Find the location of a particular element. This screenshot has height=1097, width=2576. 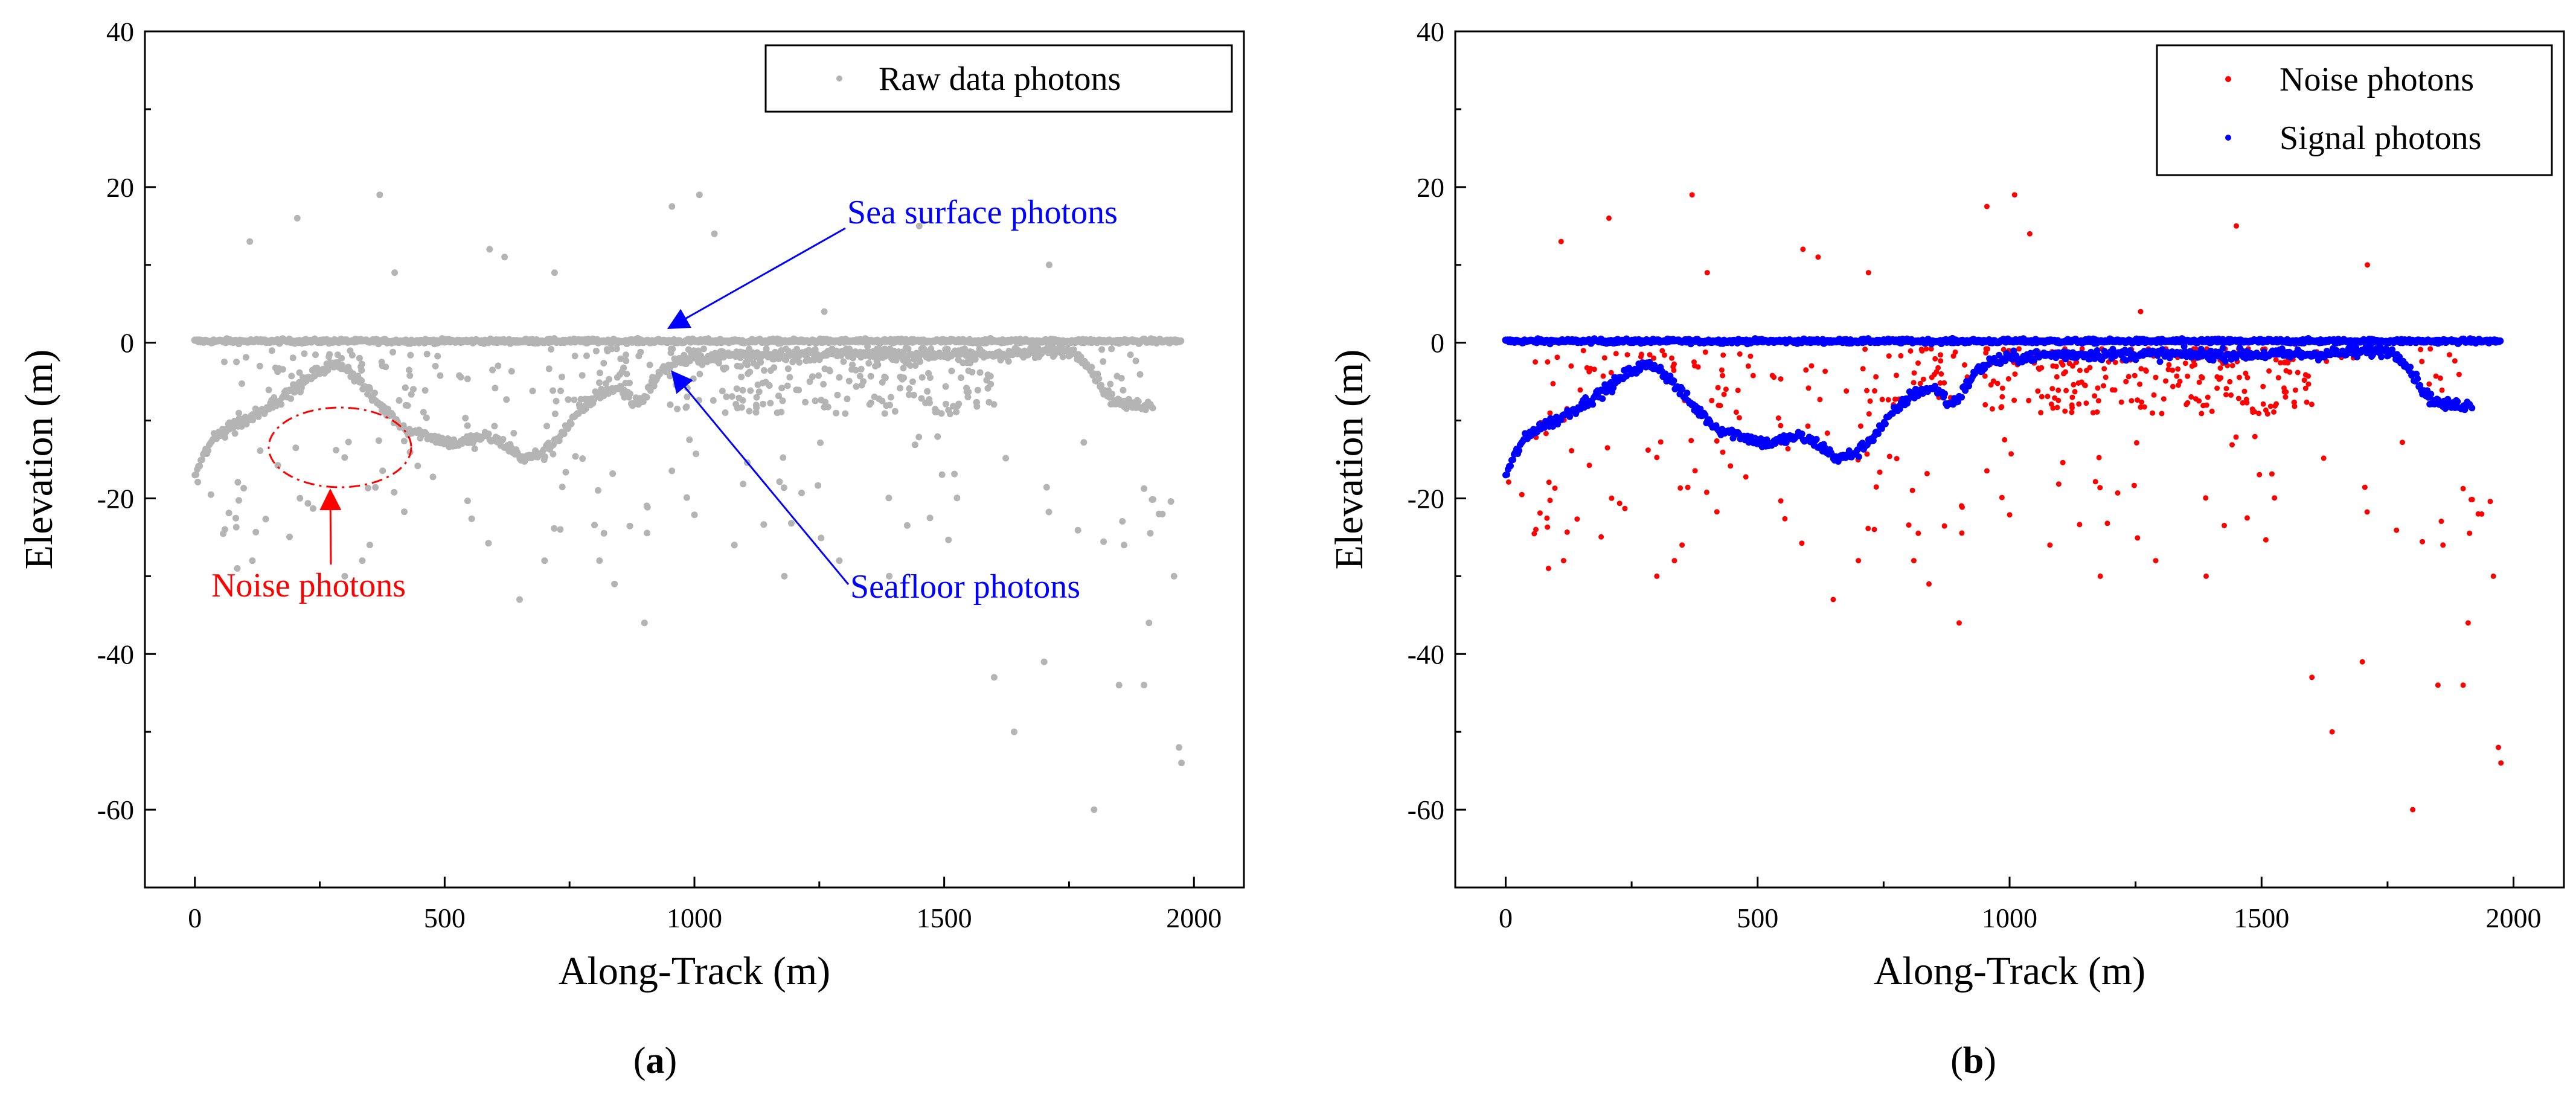

panel-a-x-axis-title: Along-Track (m) is located at coordinates (694, 971).